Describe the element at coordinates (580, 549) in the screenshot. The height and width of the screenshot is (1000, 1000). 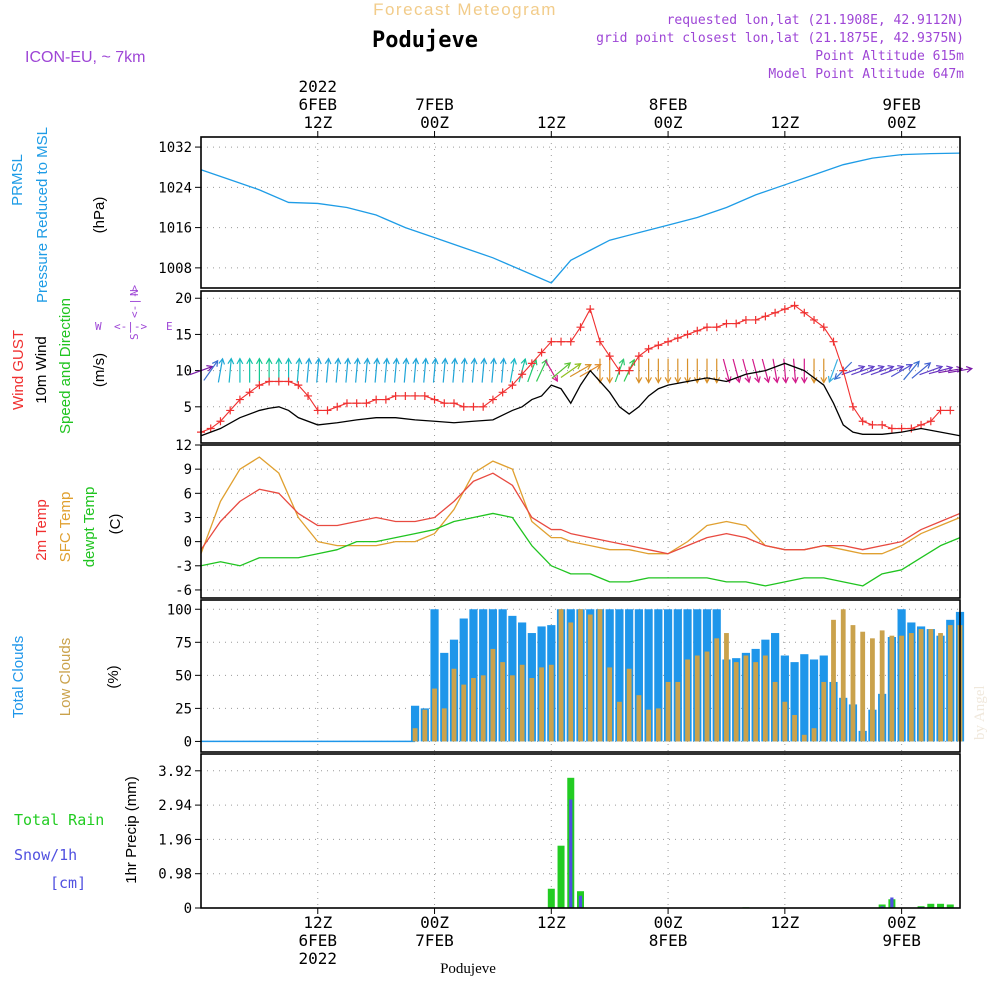
I see `dewpt-line` at that location.